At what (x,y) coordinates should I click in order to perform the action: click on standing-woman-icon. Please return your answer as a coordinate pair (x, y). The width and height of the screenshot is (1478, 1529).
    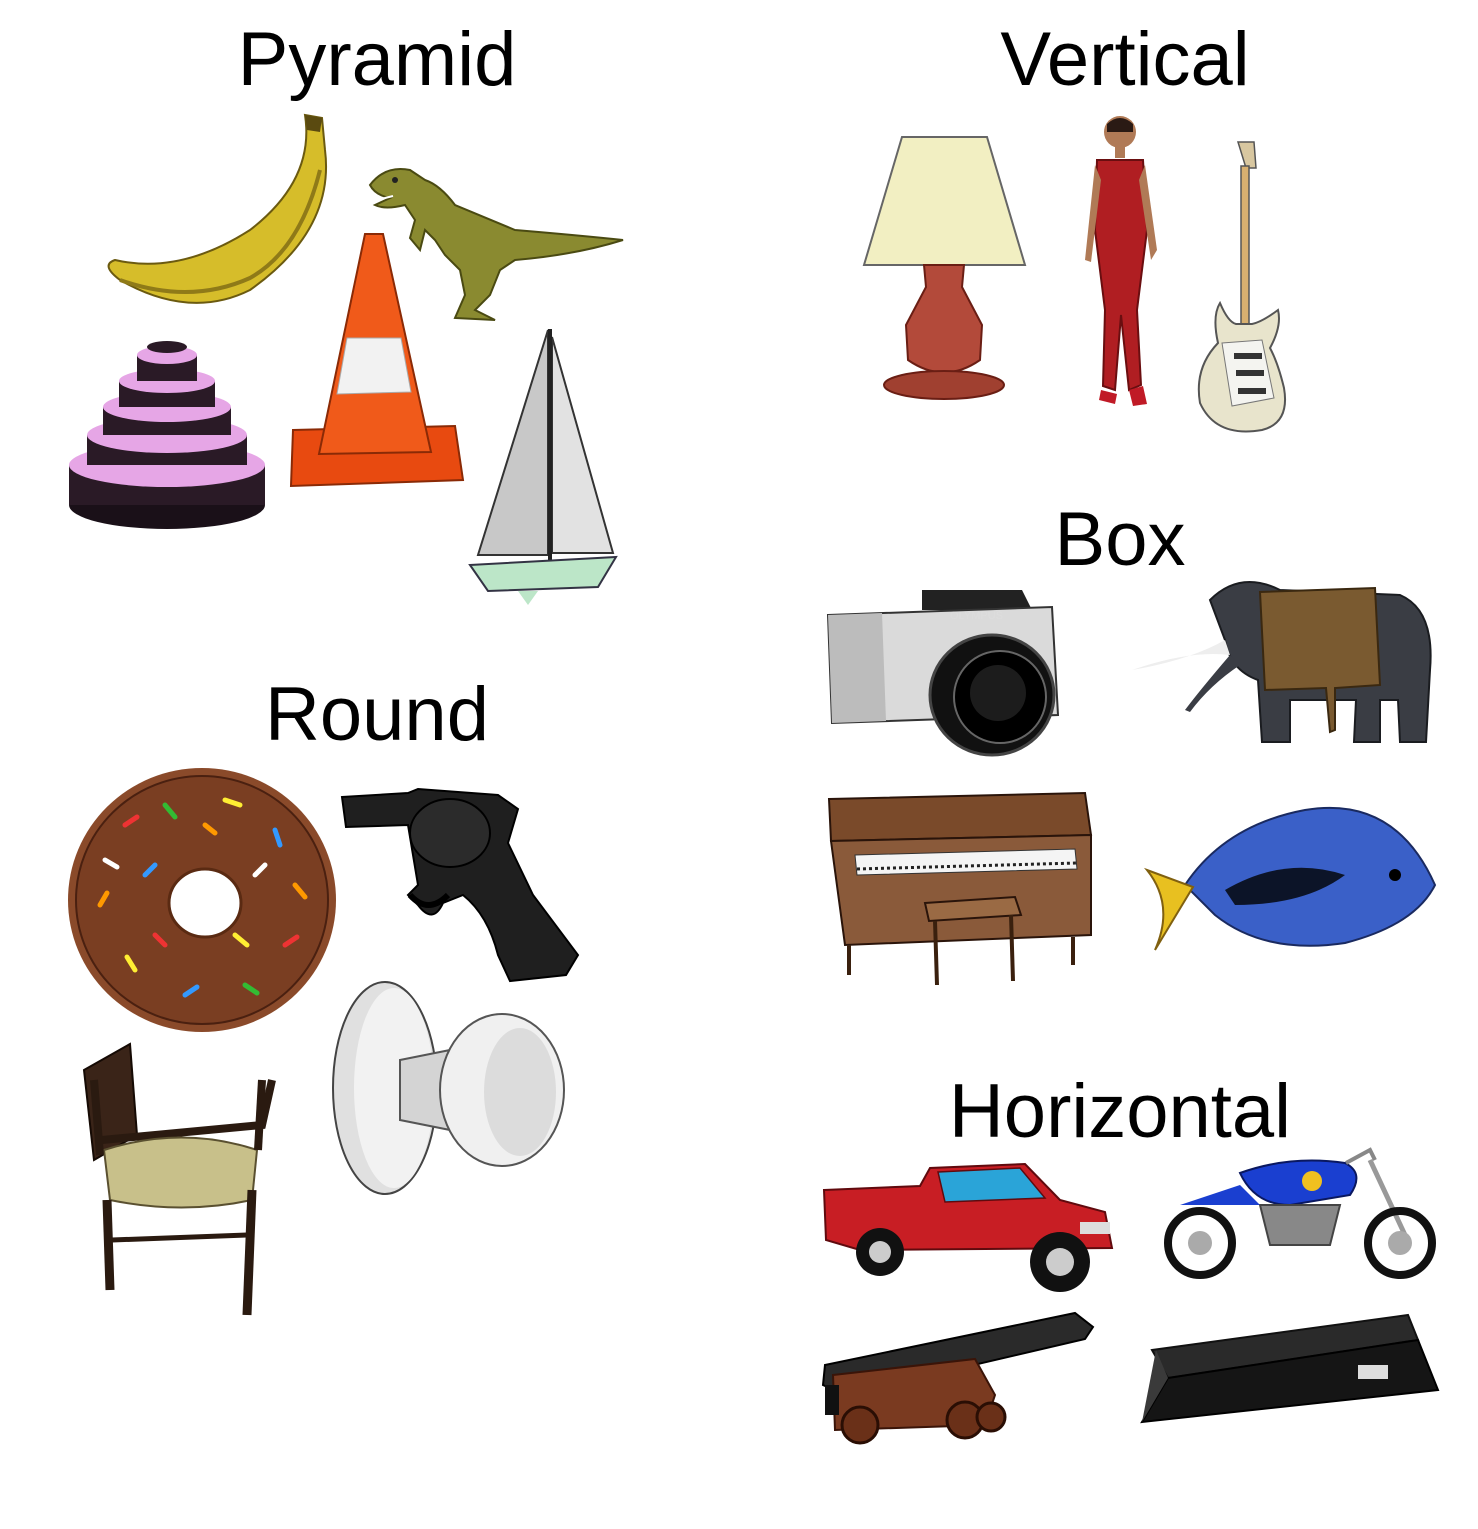
    Looking at the image, I should click on (1120, 260).